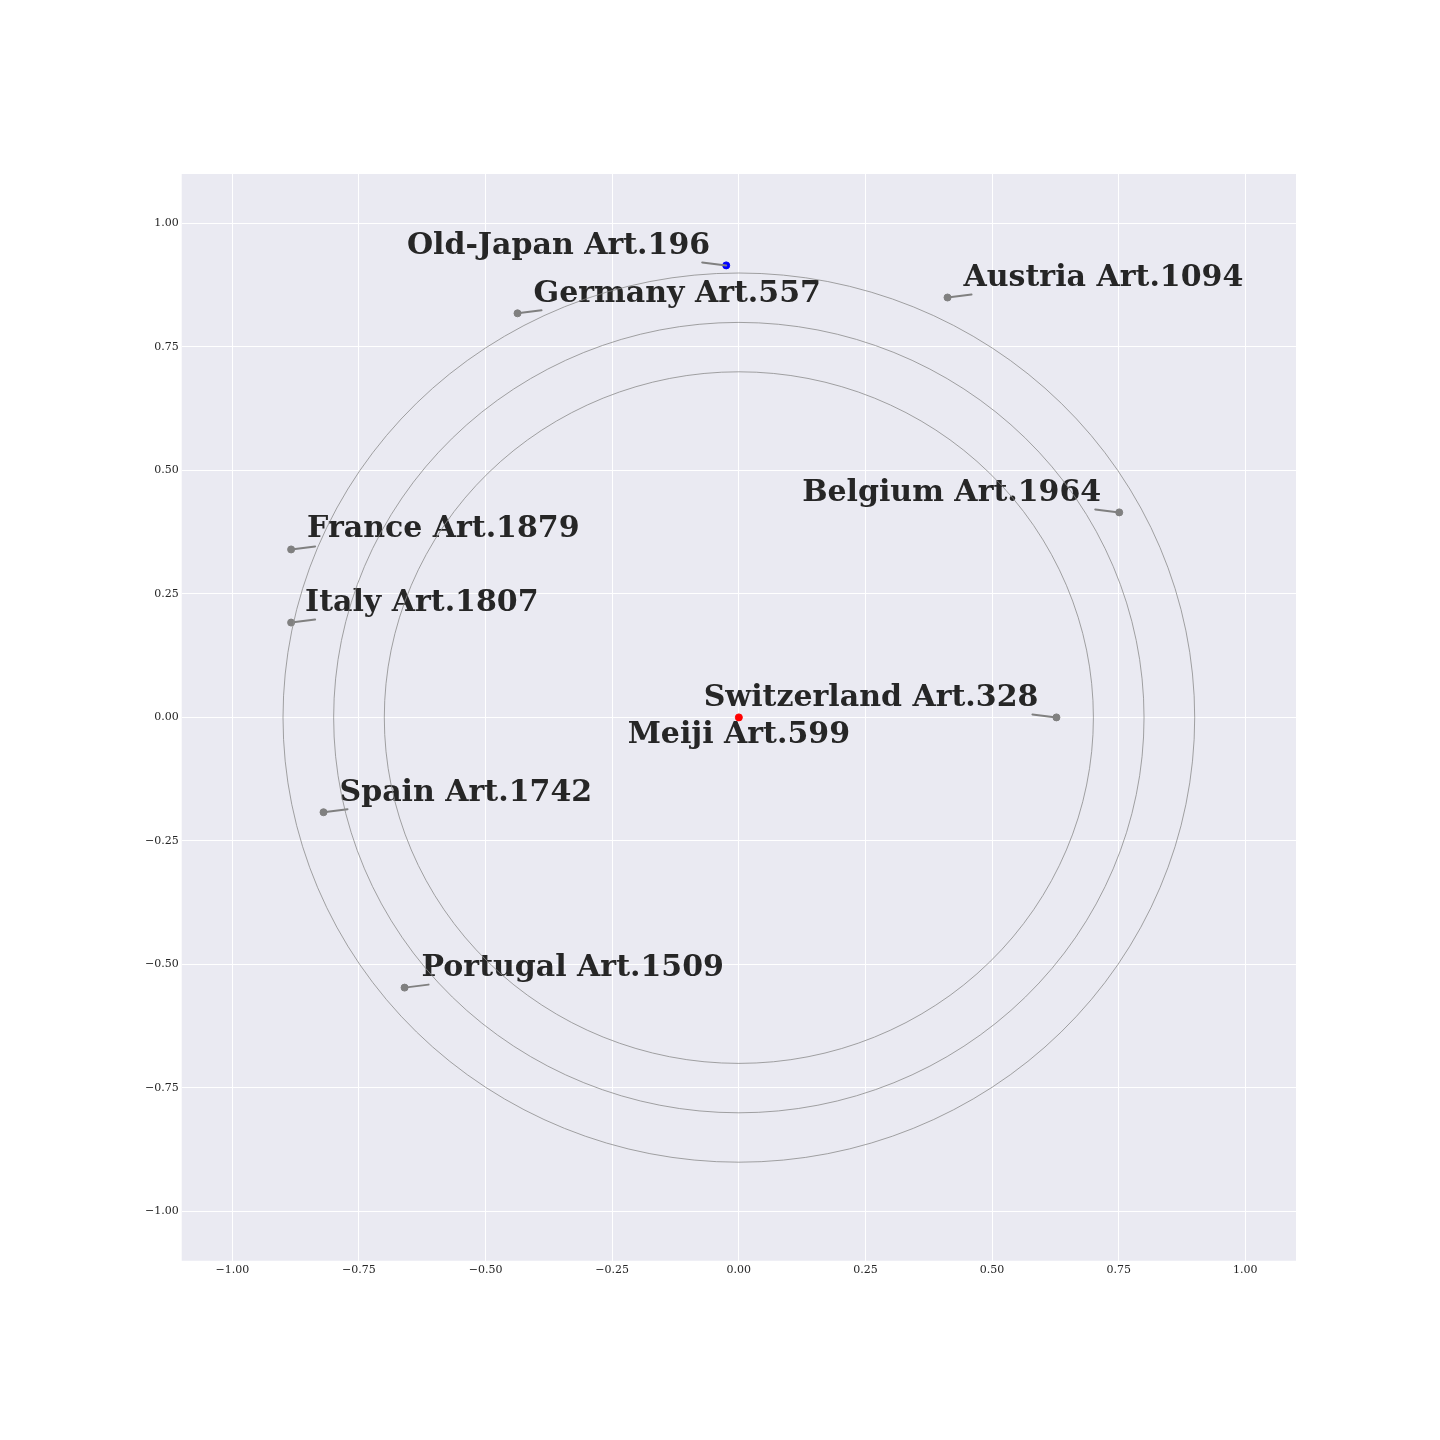  I want to click on x-tick-label: 0.75, so click(1118, 1270).